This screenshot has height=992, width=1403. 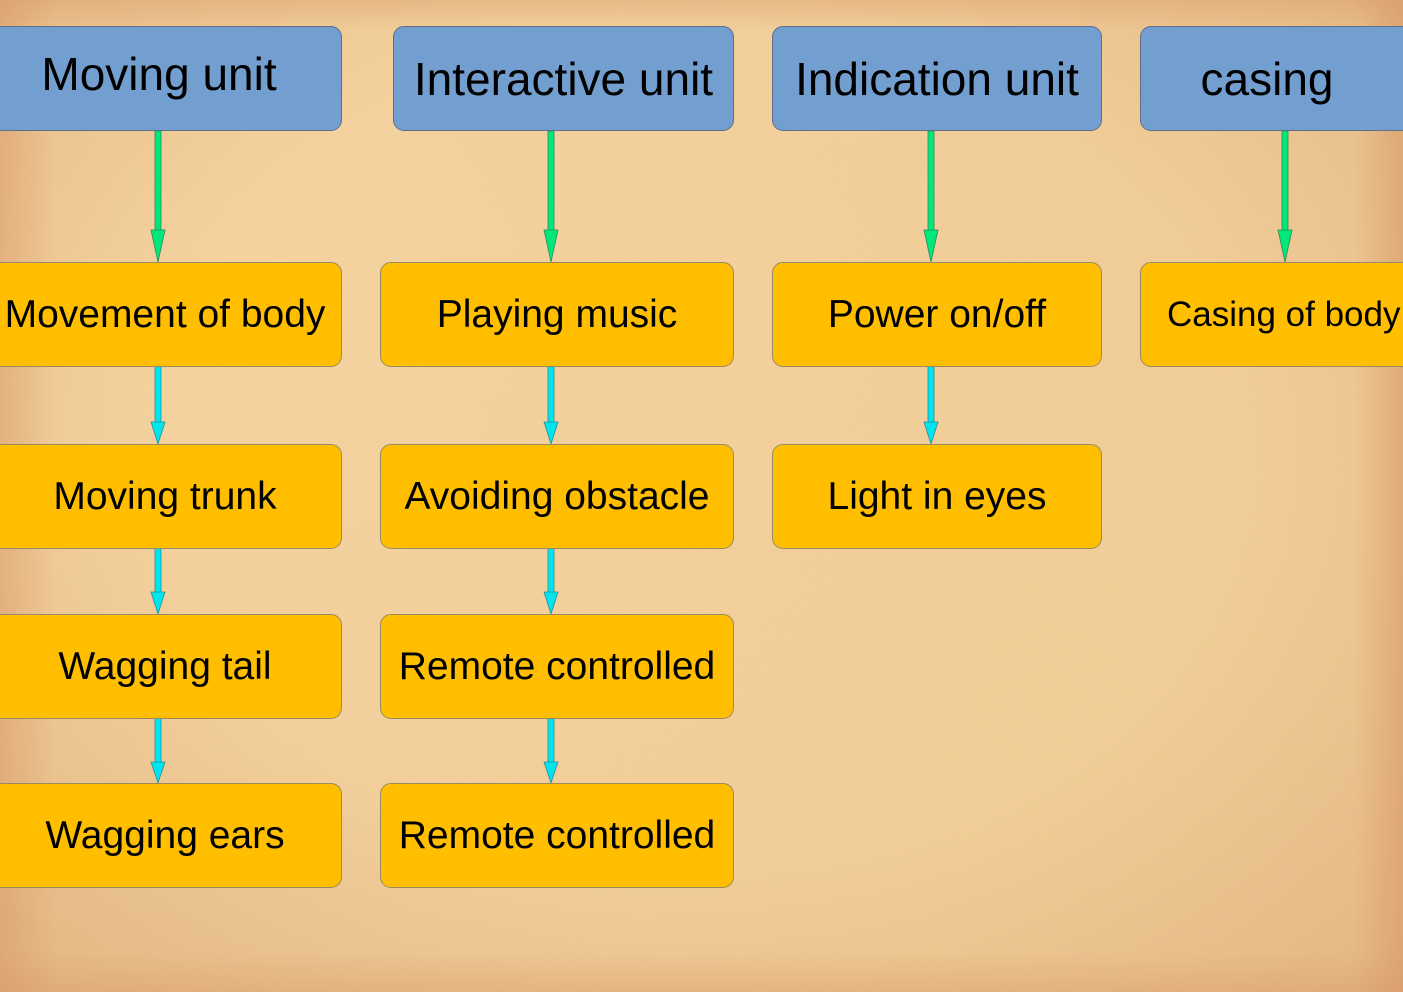 I want to click on node-light-in-eyes: Light in eyes, so click(x=937, y=496).